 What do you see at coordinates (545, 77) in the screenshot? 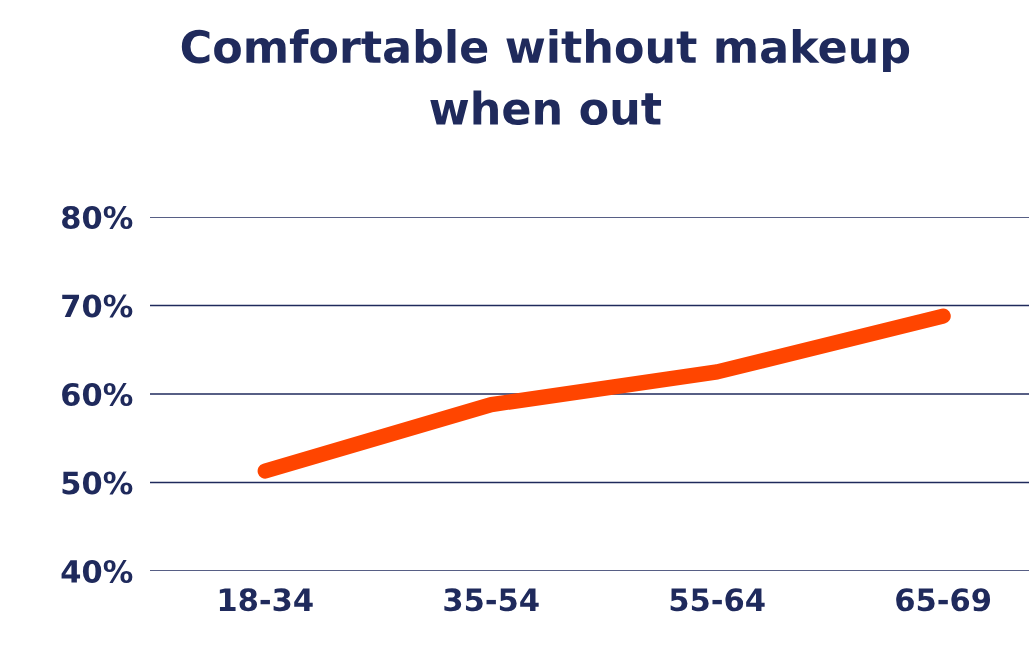
I see `chart-title: Comfortable without makeup when out` at bounding box center [545, 77].